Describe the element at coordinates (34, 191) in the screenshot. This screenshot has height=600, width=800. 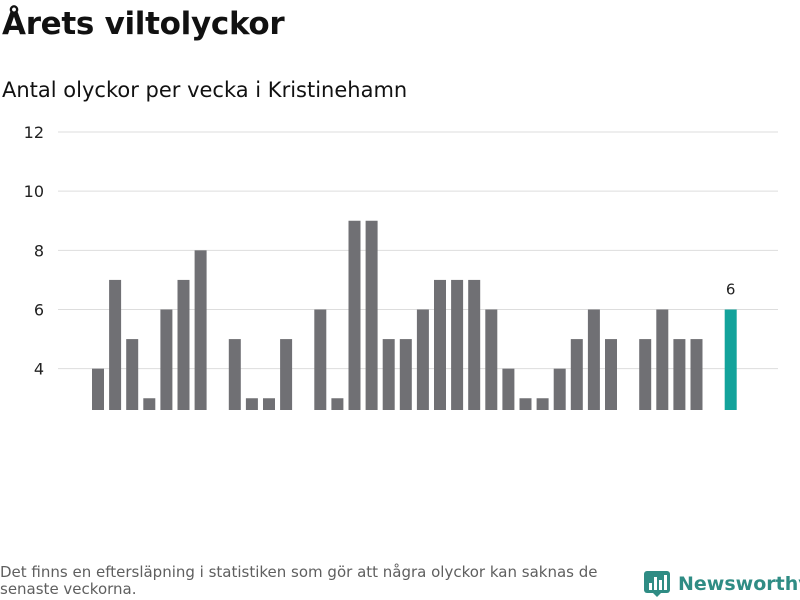
I see `y-tick-label: 10` at that location.